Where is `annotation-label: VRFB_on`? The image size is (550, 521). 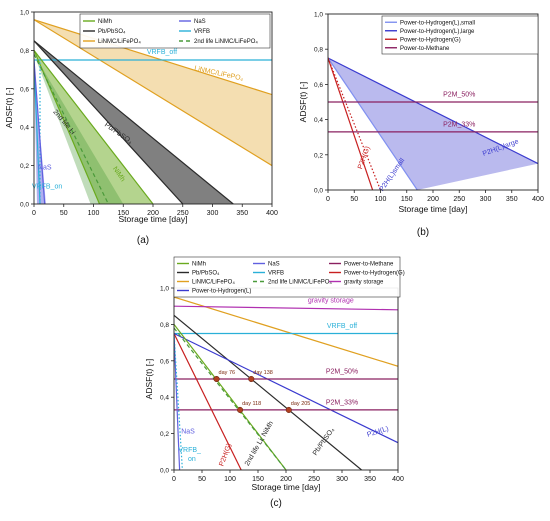 annotation-label: VRFB_on is located at coordinates (47, 187).